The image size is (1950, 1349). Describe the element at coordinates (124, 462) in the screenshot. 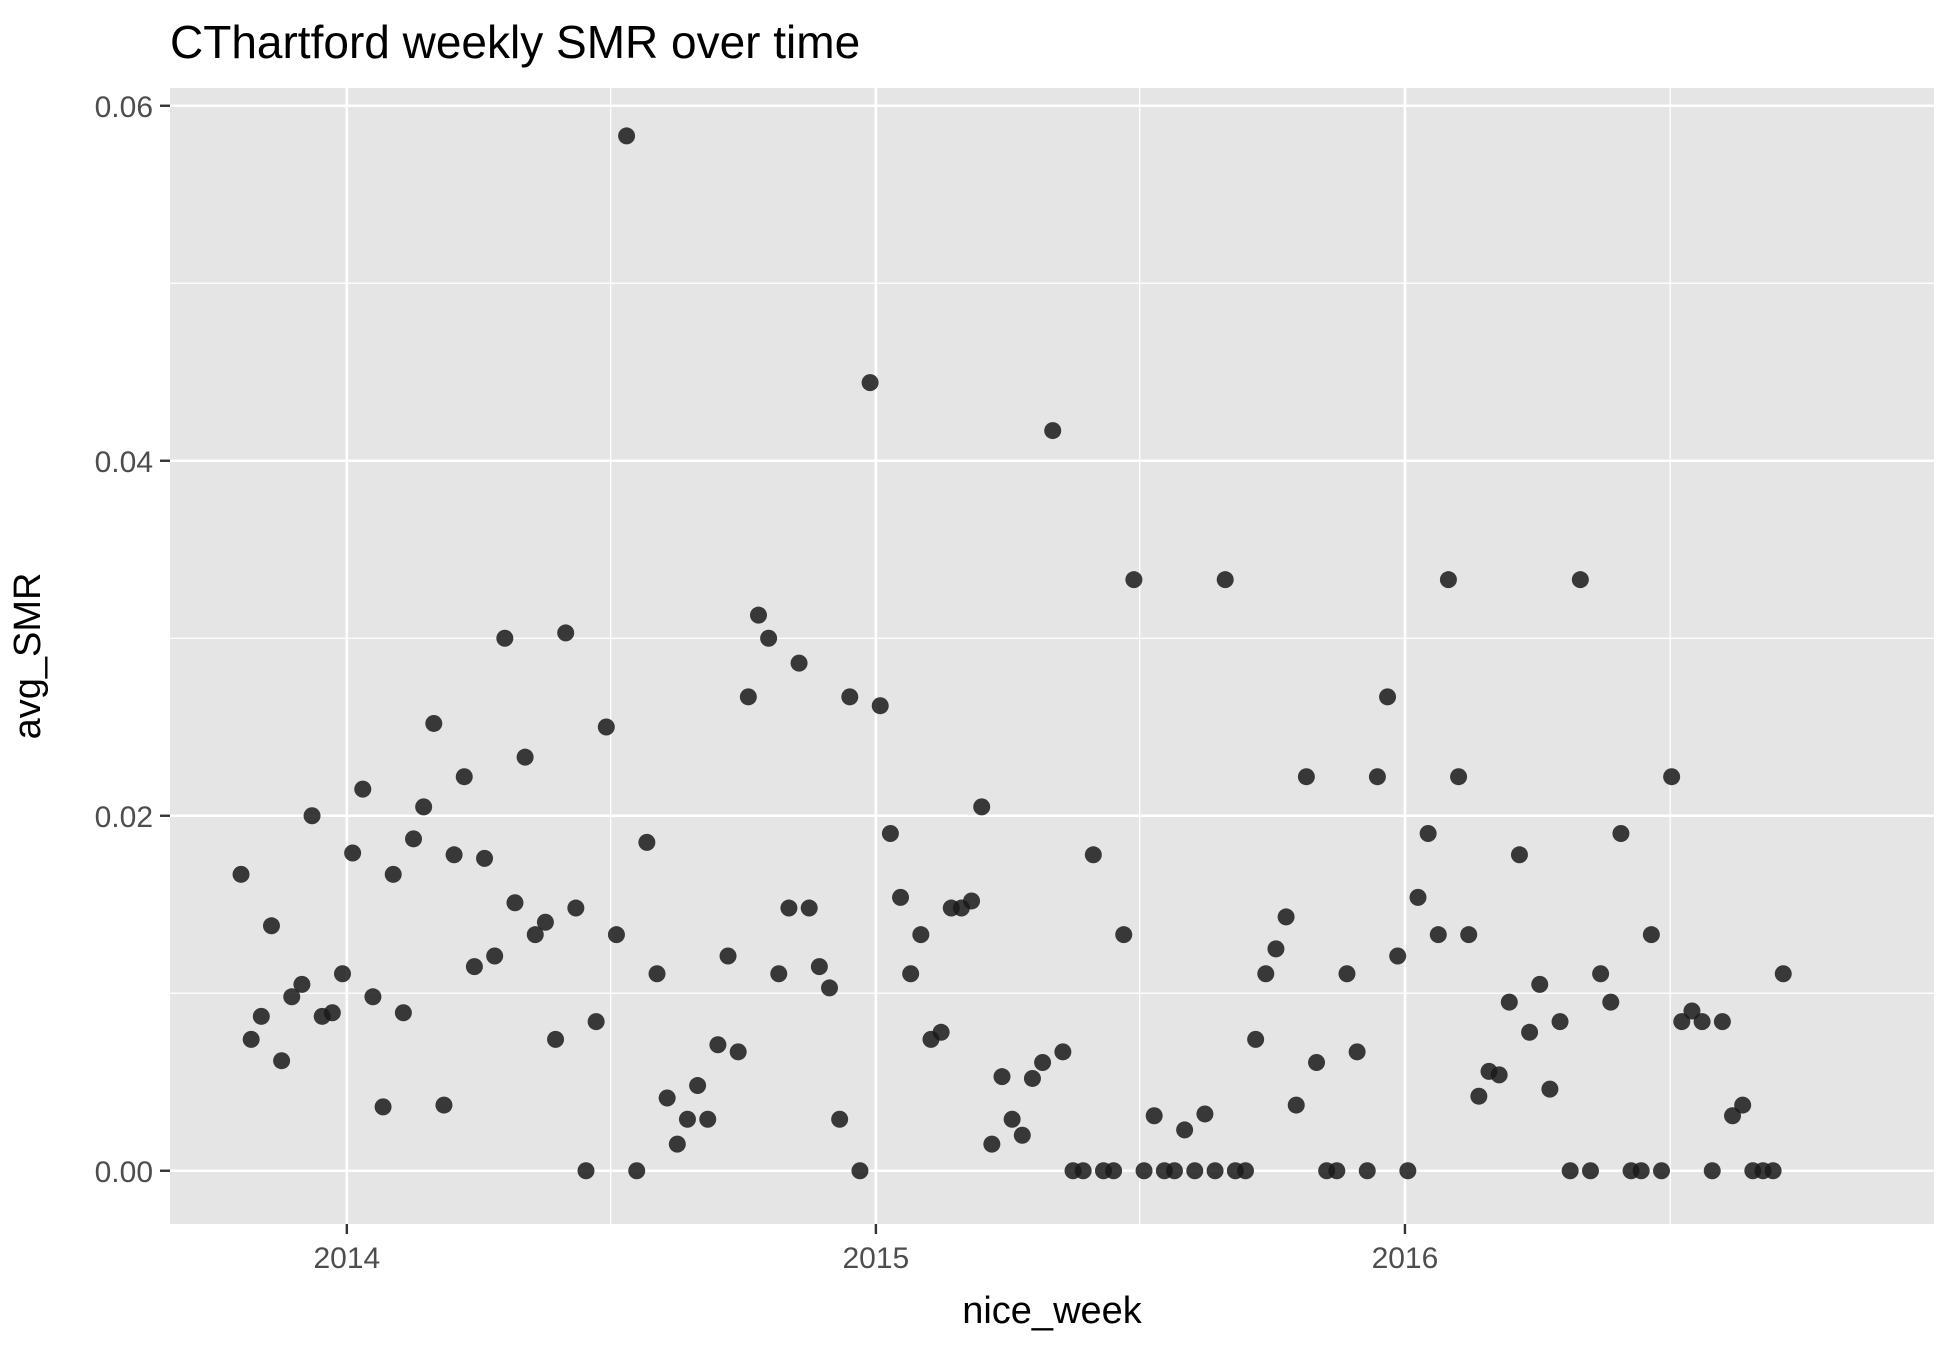

I see `y-tick-label: 0.04` at that location.